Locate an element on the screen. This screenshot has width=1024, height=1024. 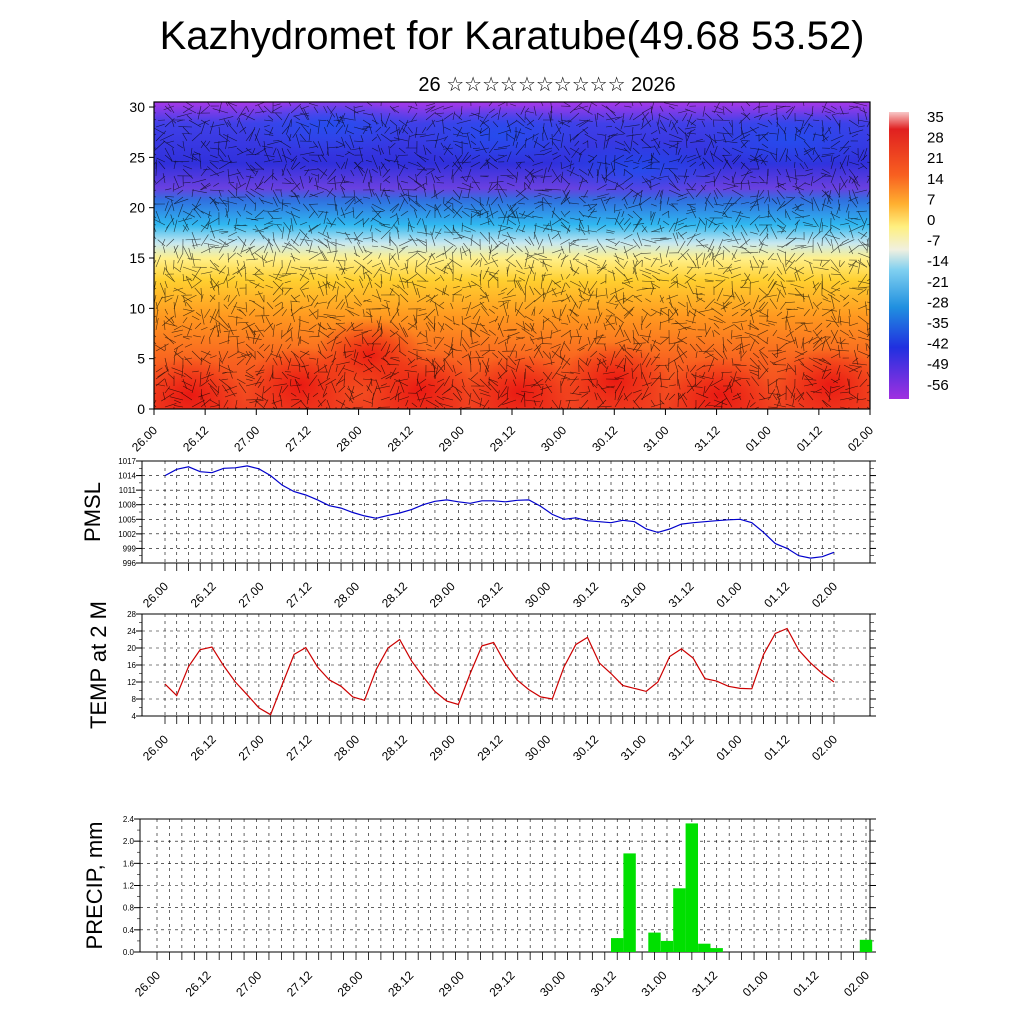
x-tick-label: 26.00 is located at coordinates (155, 747).